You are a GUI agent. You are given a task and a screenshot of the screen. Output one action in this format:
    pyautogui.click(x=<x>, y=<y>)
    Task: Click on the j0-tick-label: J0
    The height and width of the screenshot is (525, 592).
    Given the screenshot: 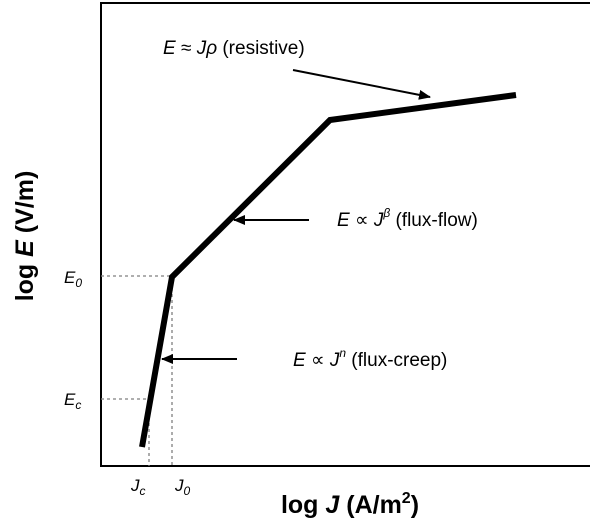 What is the action you would take?
    pyautogui.click(x=182, y=487)
    